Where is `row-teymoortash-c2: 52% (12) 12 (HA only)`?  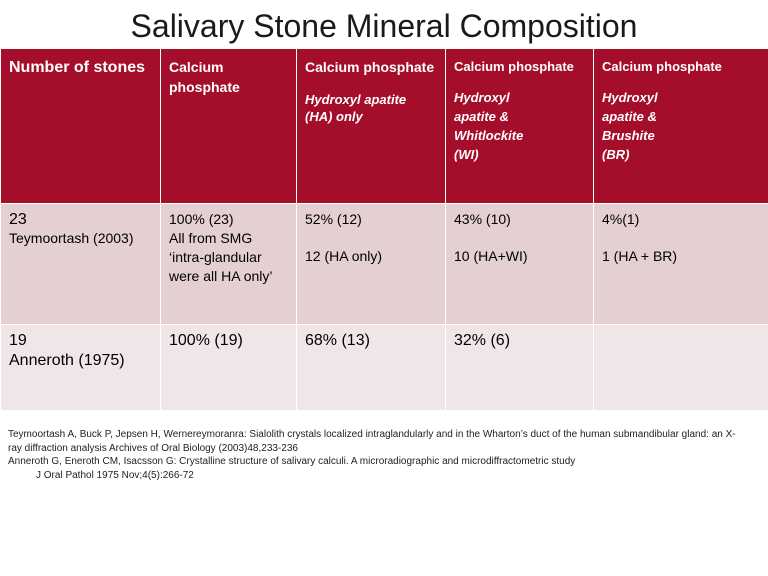
row-teymoortash-c2: 52% (12) 12 (HA only) is located at coordinates (371, 264).